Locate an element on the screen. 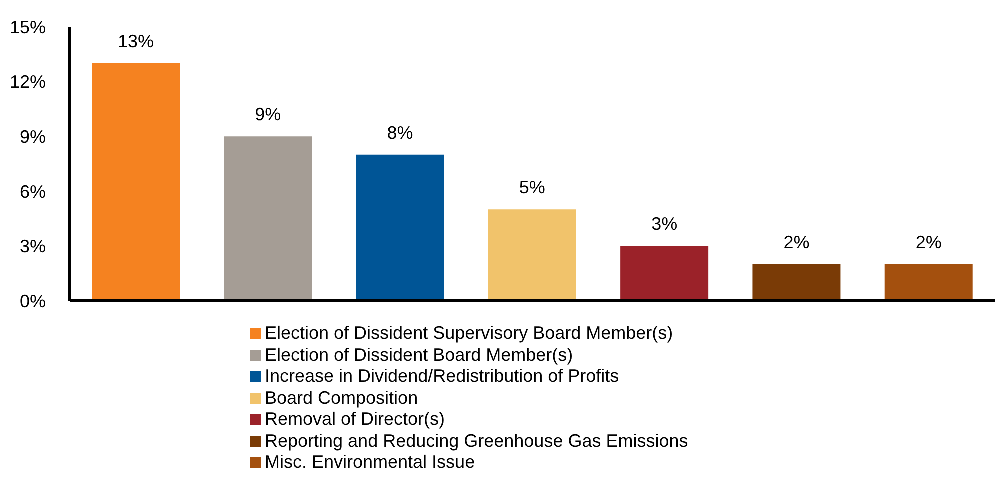  legend-label: Misc. Environmental Issue is located at coordinates (370, 463).